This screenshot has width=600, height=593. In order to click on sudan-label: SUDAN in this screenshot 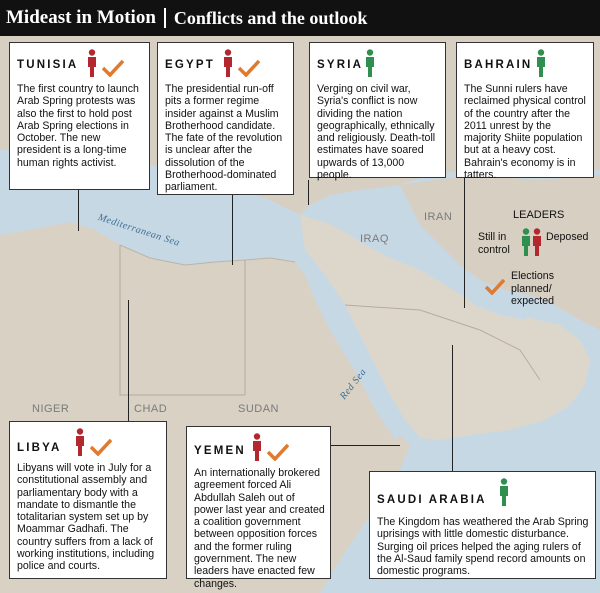, I will do `click(259, 409)`.